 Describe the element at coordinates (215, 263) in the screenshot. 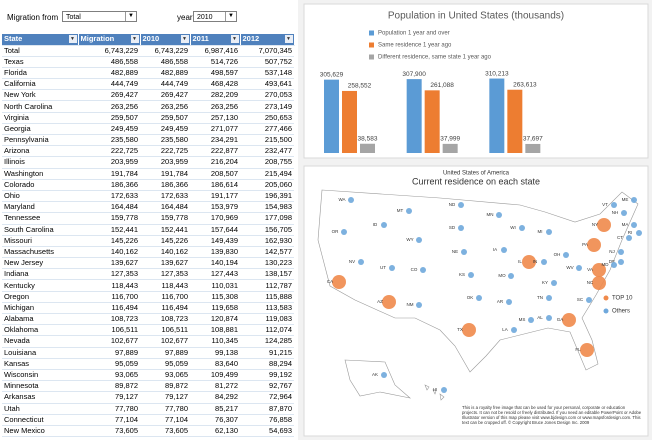

I see `table-cell-number: 140,194` at that location.